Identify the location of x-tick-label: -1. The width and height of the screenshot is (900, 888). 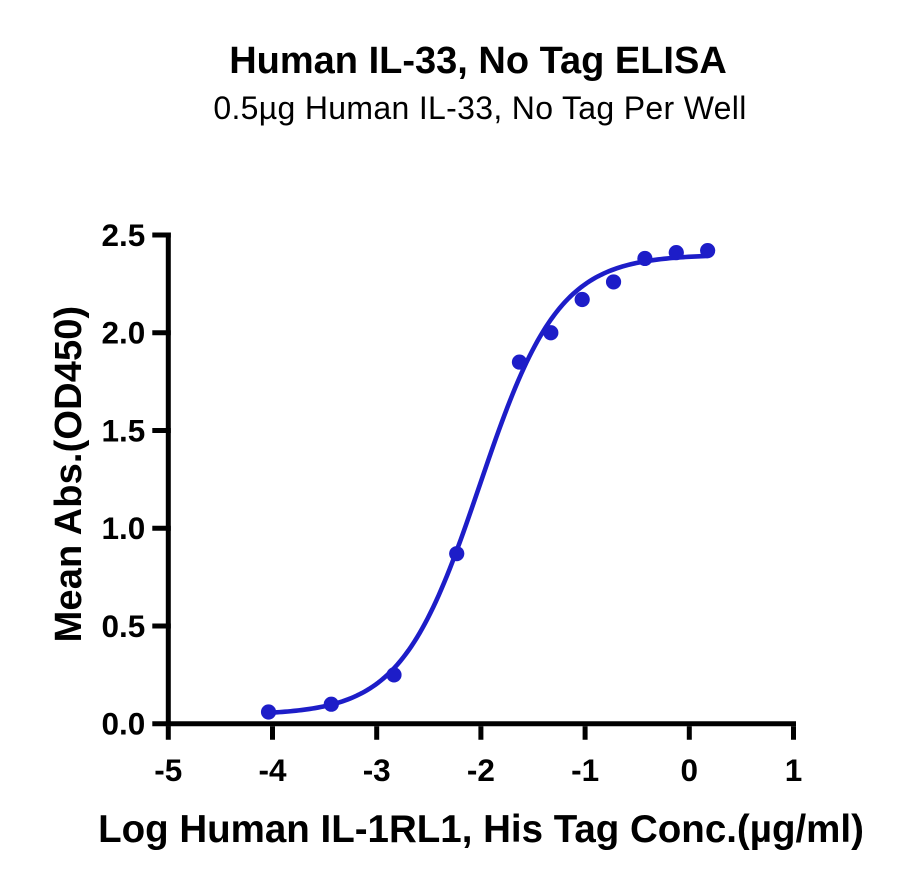
(585, 770).